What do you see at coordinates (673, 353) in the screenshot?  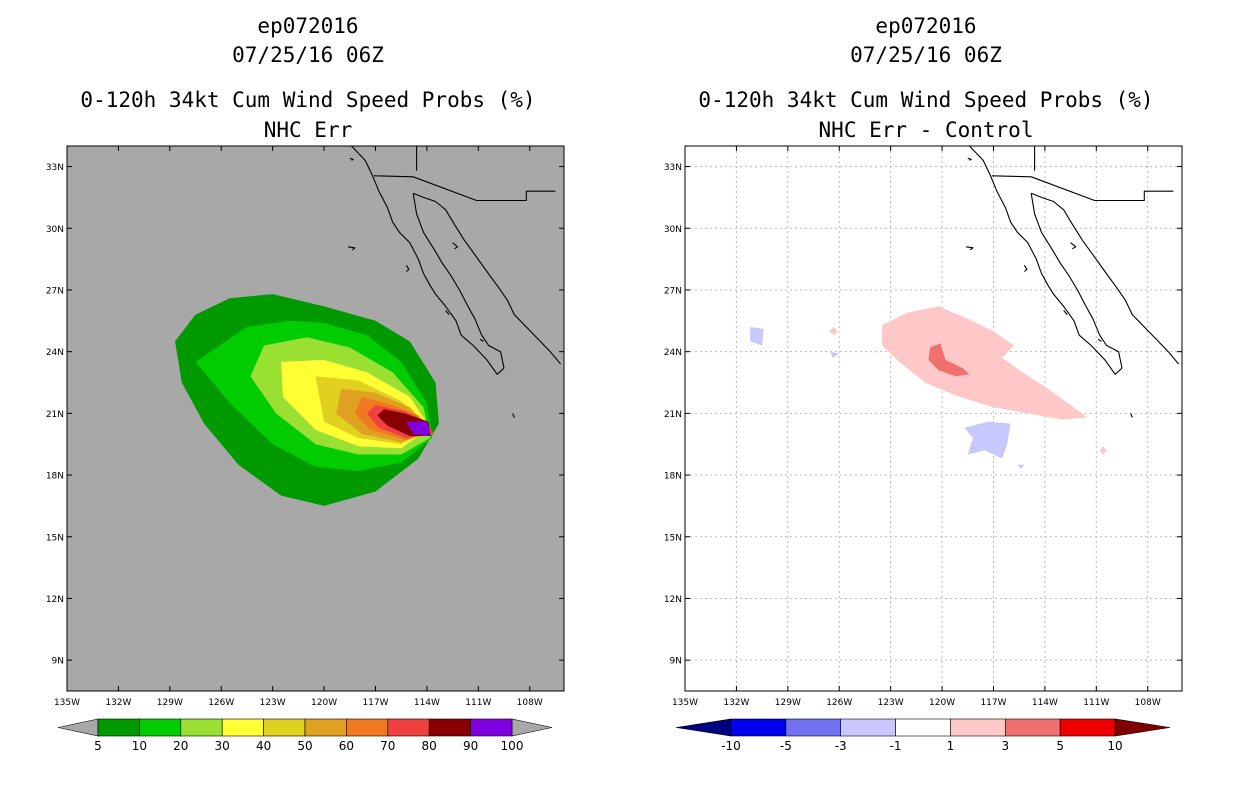 I see `right-y-tick-label: 24N` at bounding box center [673, 353].